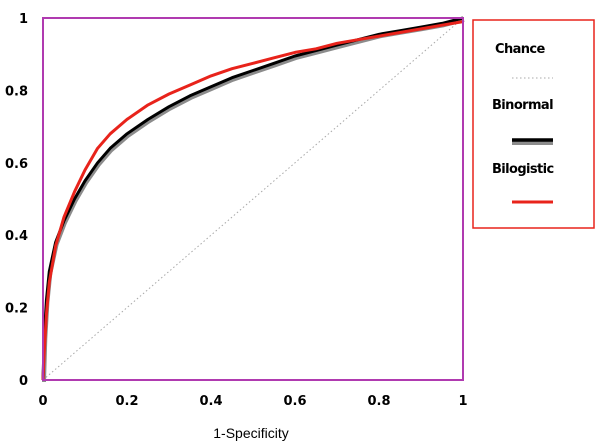 This screenshot has height=448, width=599. I want to click on y-tick-label: 0.2, so click(16, 309).